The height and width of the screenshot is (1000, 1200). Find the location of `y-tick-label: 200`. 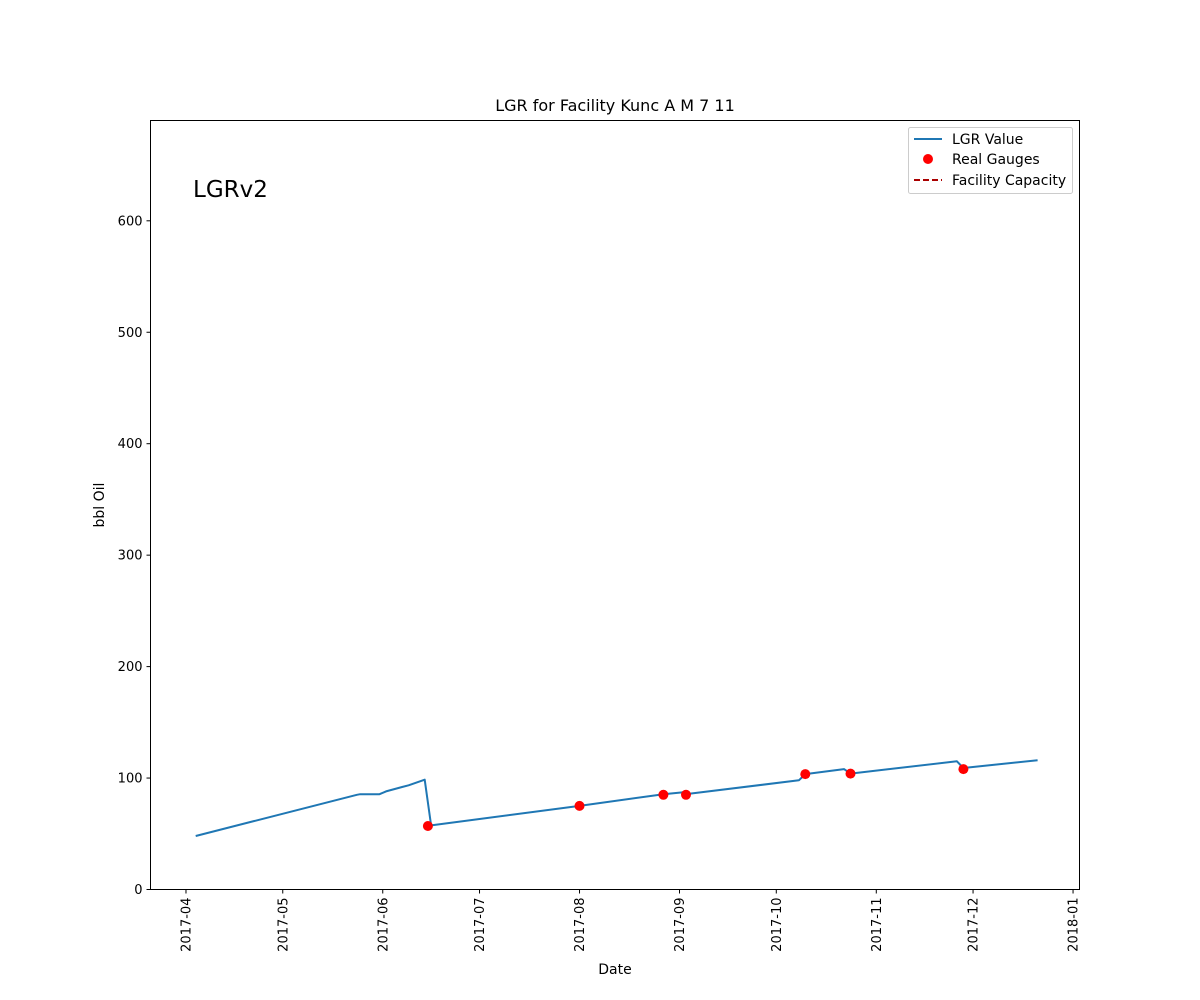

y-tick-label: 200 is located at coordinates (130, 667).